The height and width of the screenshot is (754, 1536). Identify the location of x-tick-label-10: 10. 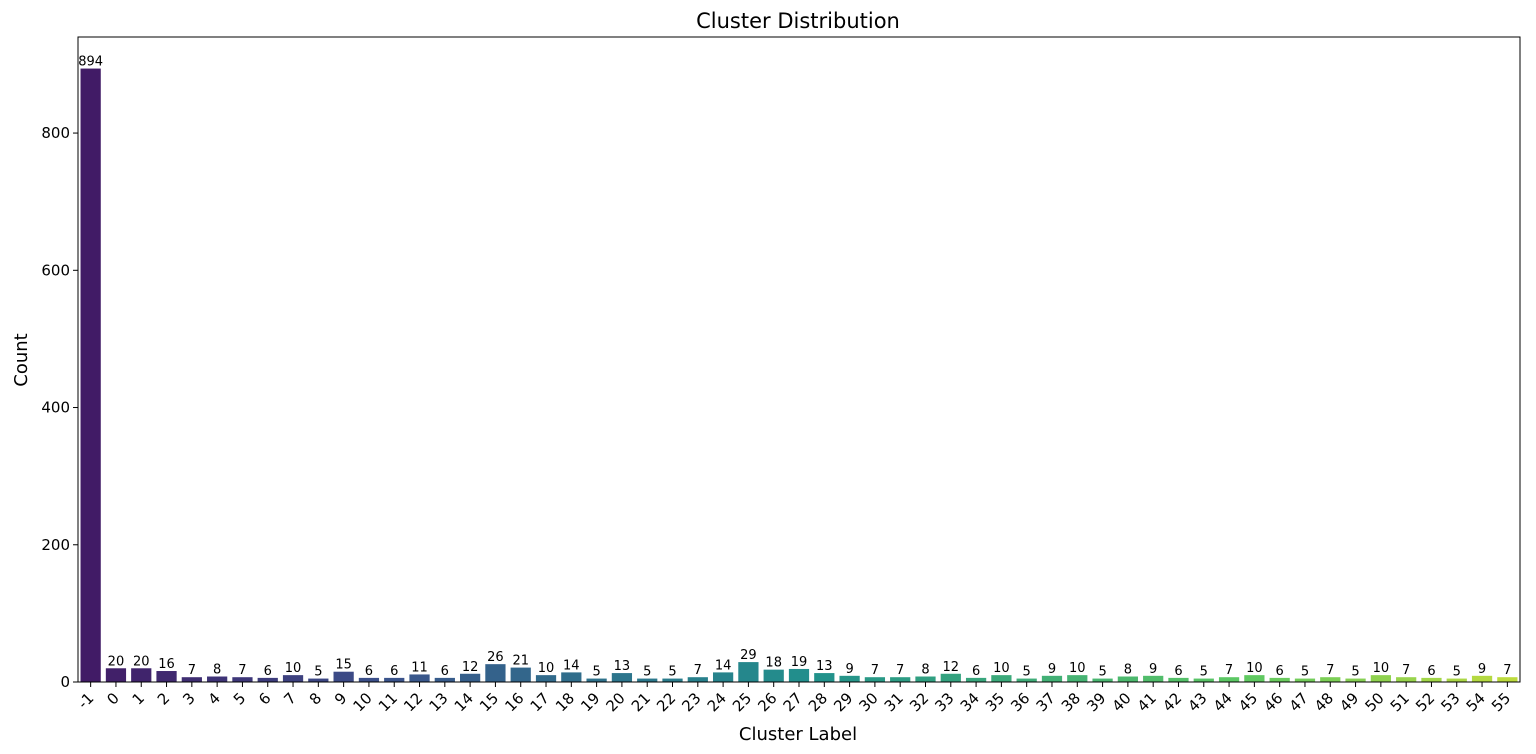
(363, 702).